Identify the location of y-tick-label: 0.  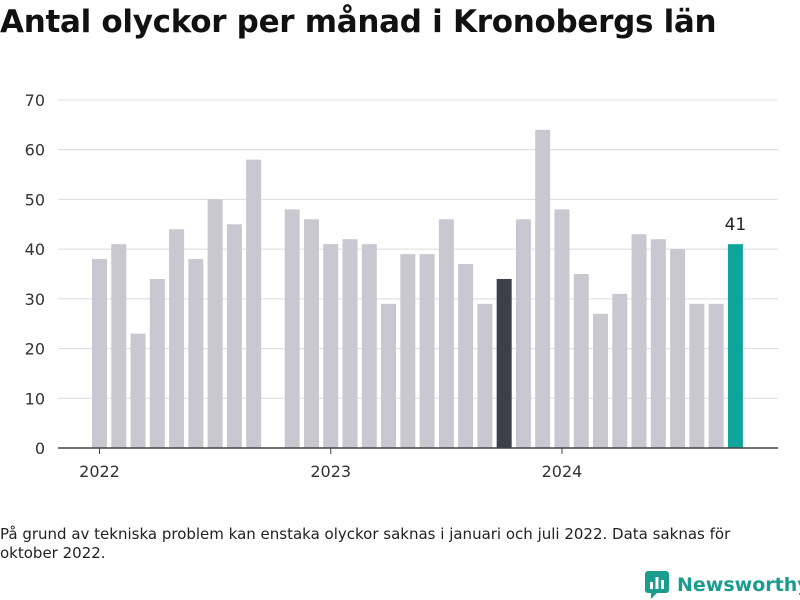
(40, 448).